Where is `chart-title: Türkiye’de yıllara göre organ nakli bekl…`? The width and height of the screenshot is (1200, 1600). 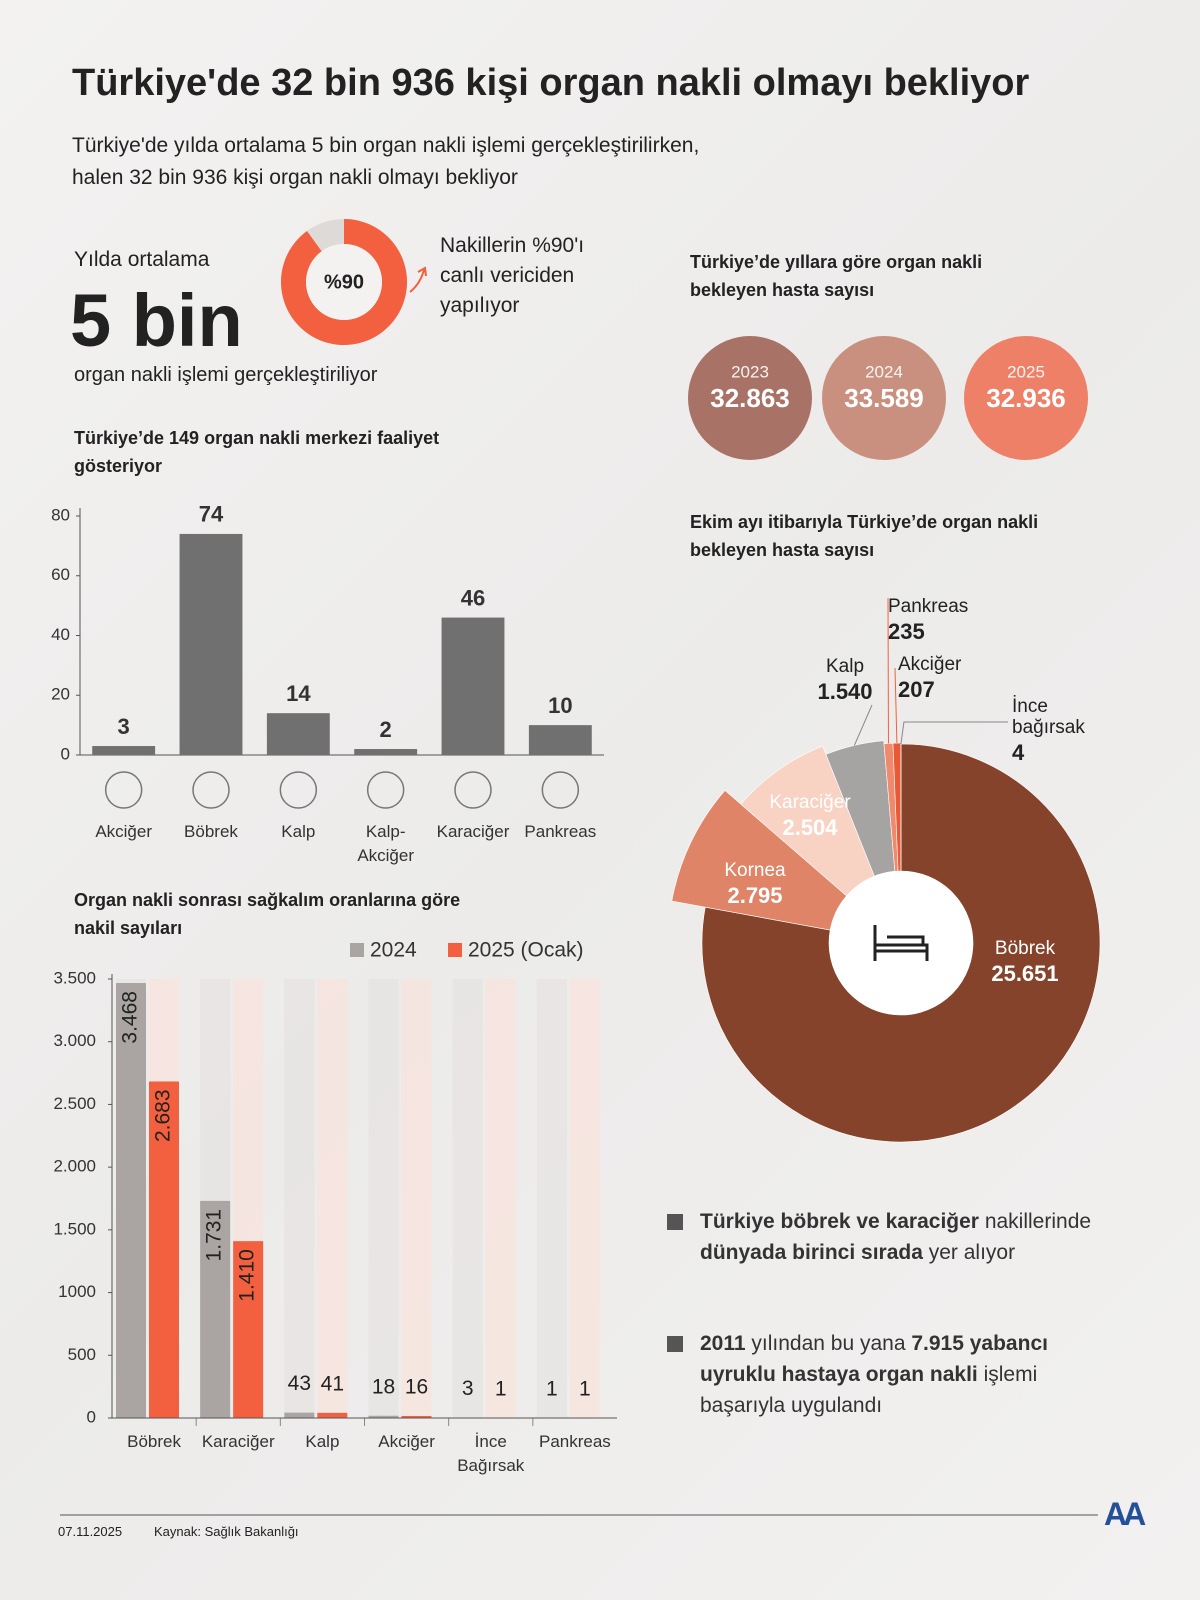
chart-title: Türkiye’de yıllara göre organ nakli bekl… is located at coordinates (836, 276).